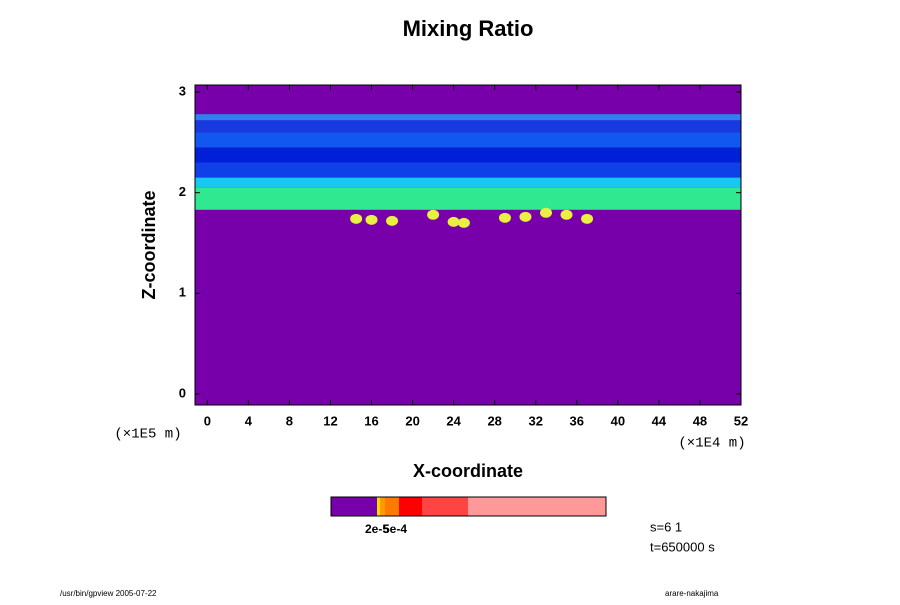 This screenshot has height=605, width=900. What do you see at coordinates (412, 420) in the screenshot?
I see `x-tick-label: 20` at bounding box center [412, 420].